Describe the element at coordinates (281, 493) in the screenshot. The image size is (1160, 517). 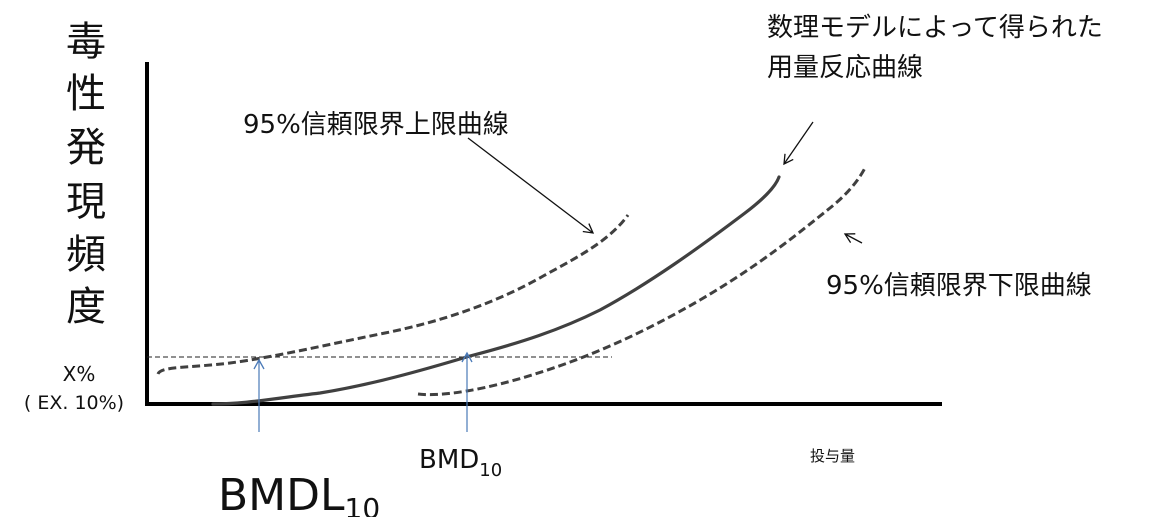
I see `bmdl-label-base: BMDL` at that location.